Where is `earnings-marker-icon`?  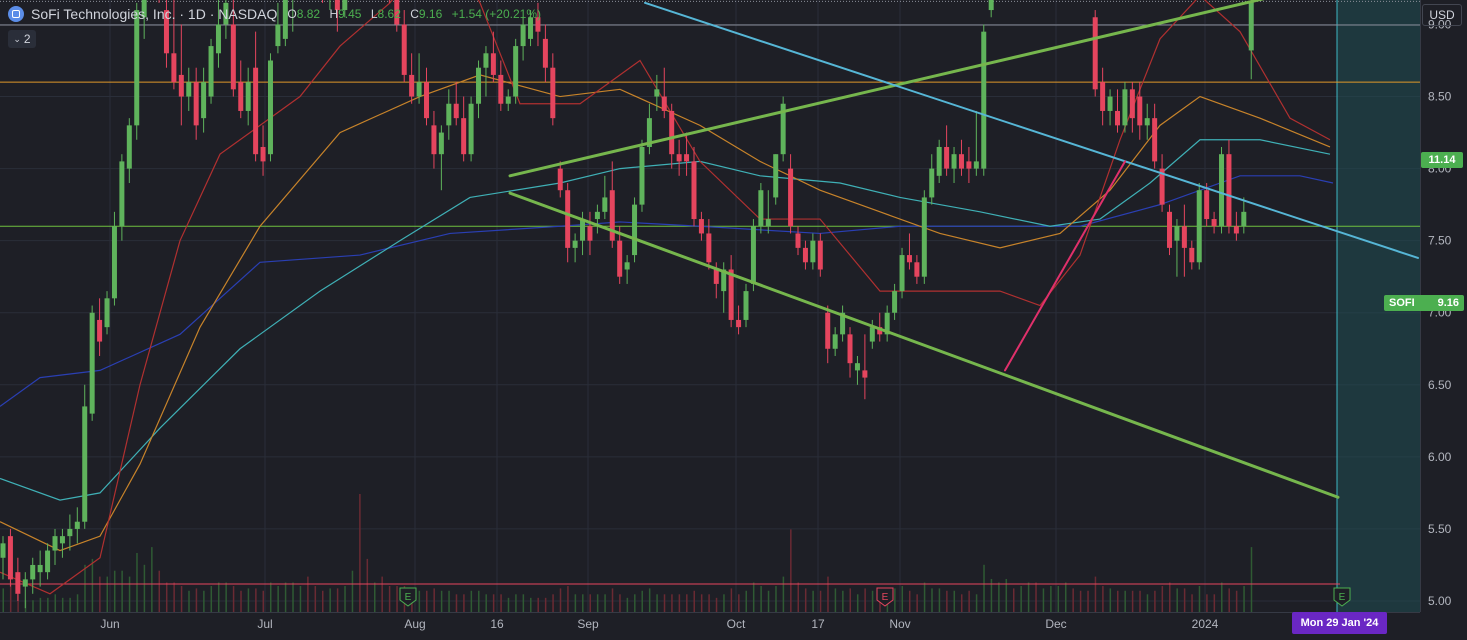
earnings-marker-icon is located at coordinates (885, 597).